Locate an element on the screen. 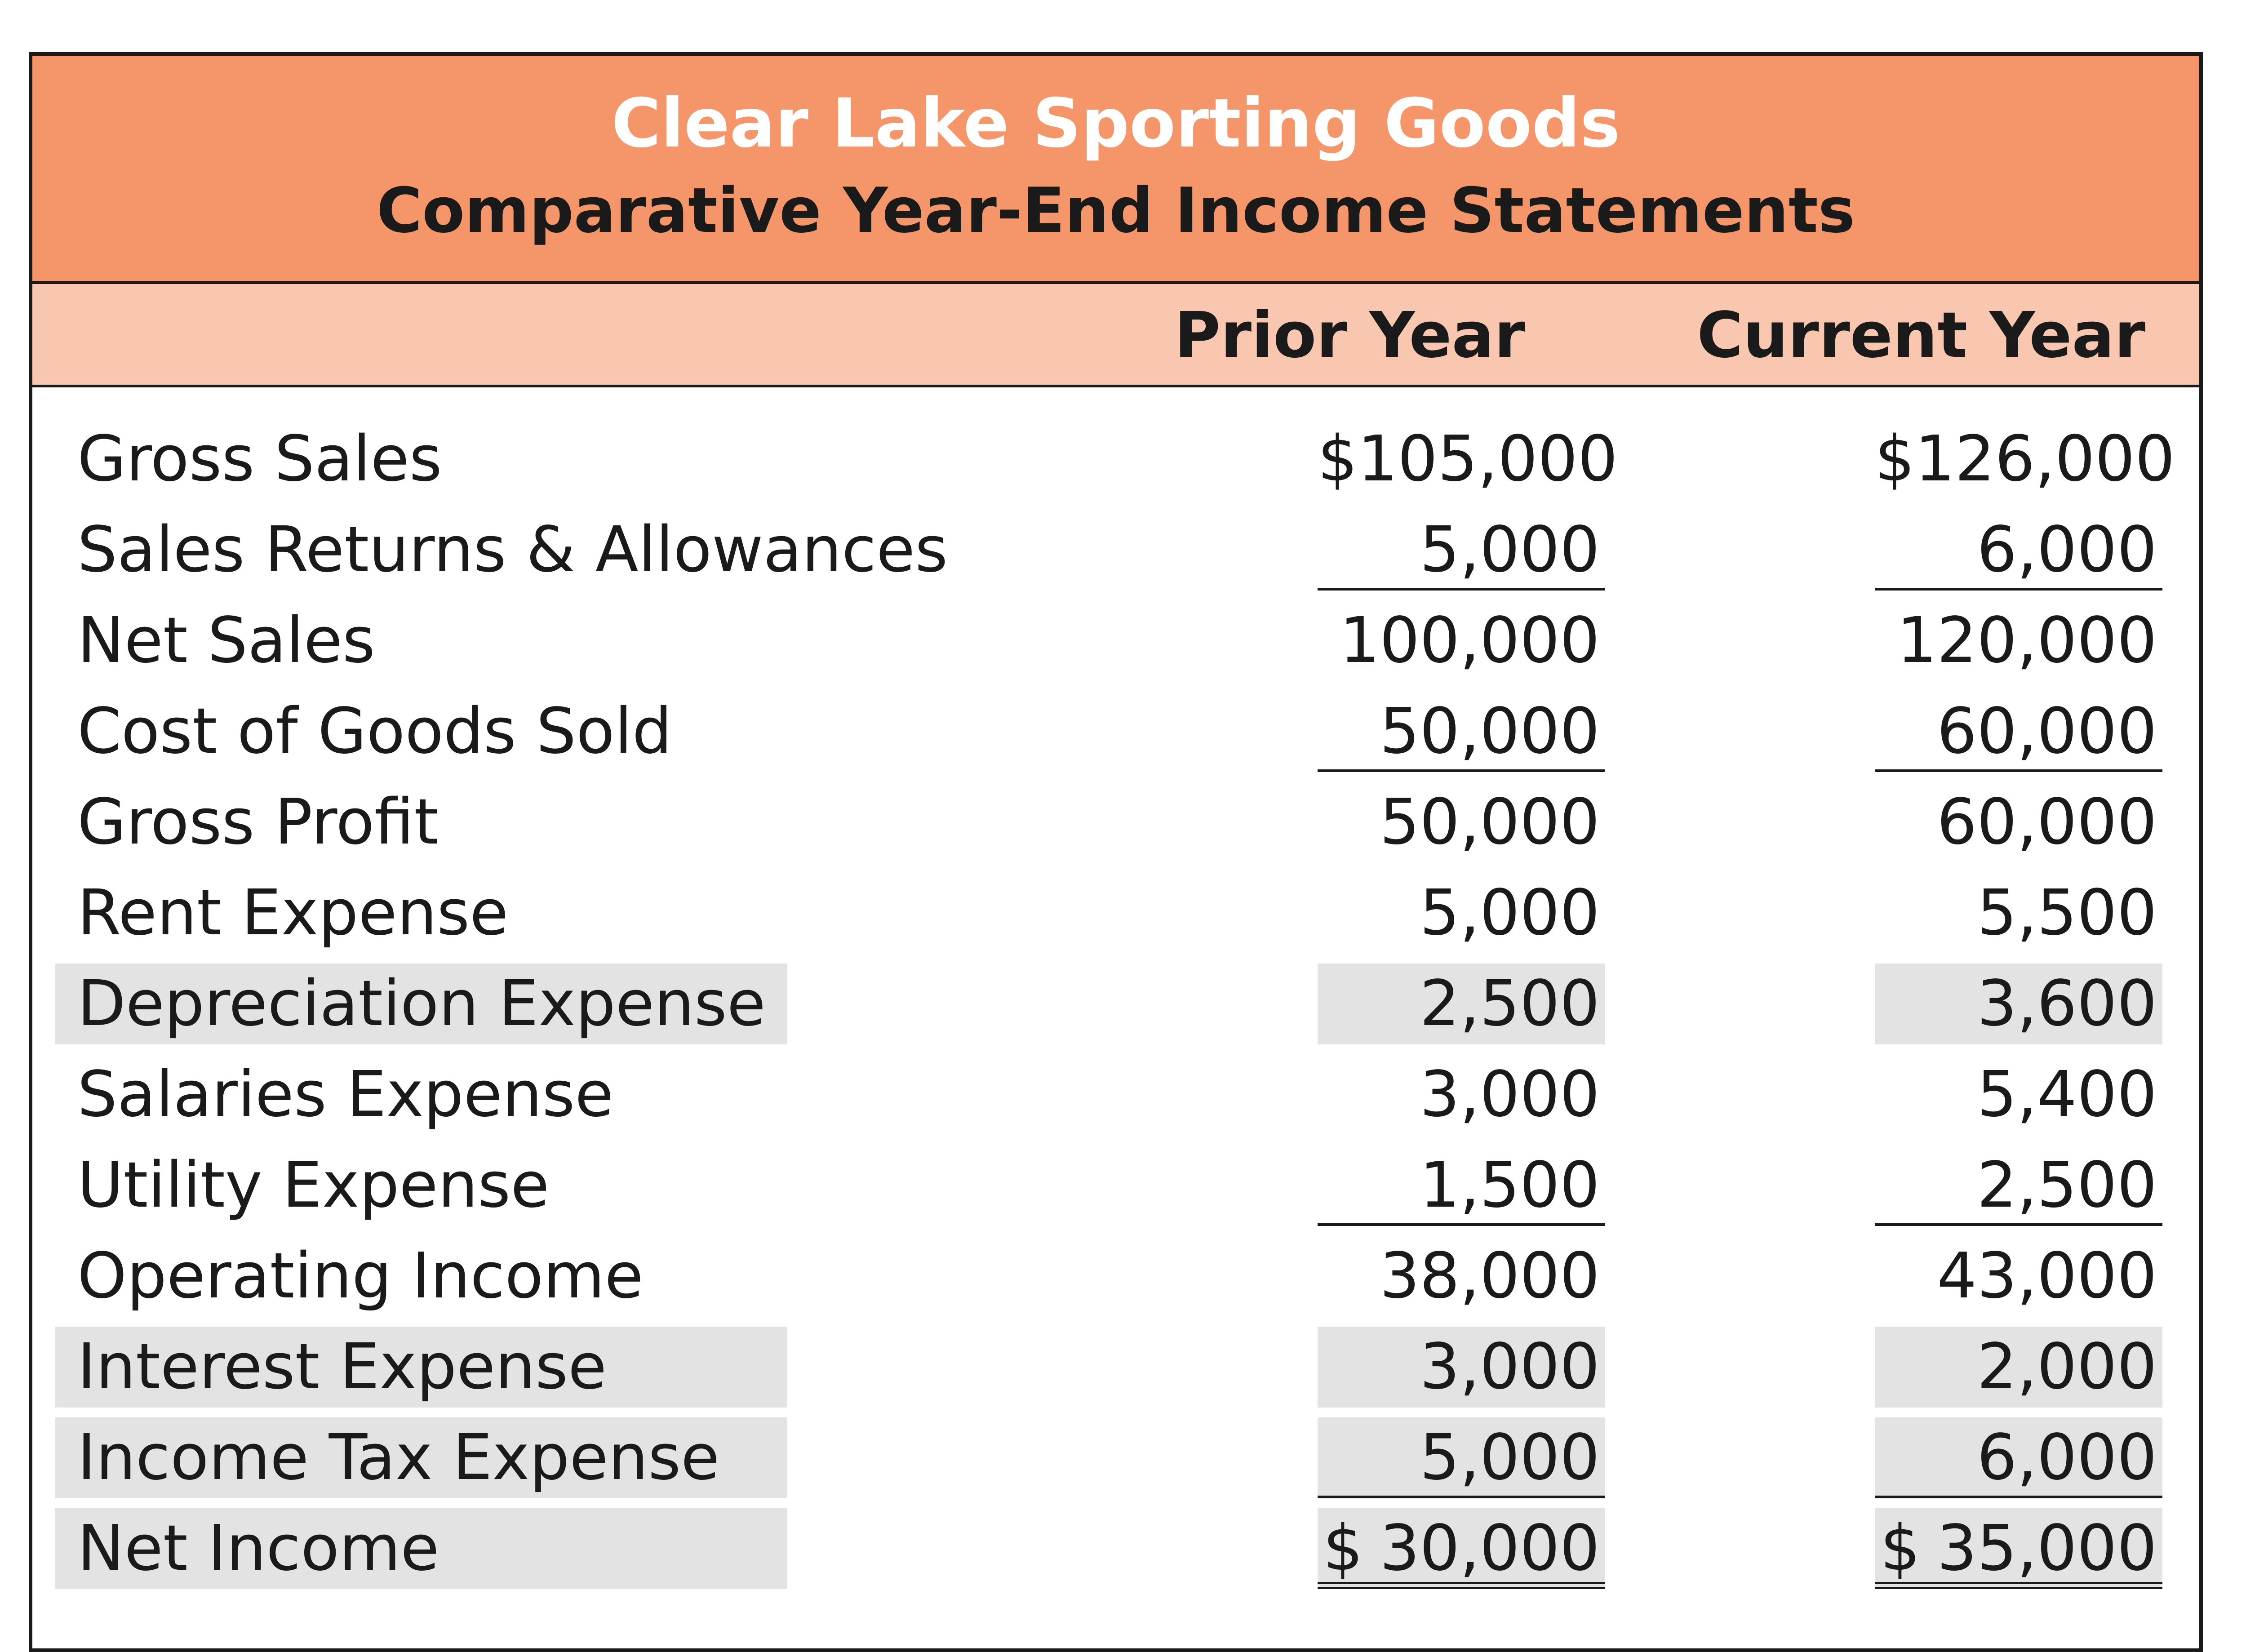  table-row: Interest Expense 3,000 2,000 is located at coordinates (1115, 1372).